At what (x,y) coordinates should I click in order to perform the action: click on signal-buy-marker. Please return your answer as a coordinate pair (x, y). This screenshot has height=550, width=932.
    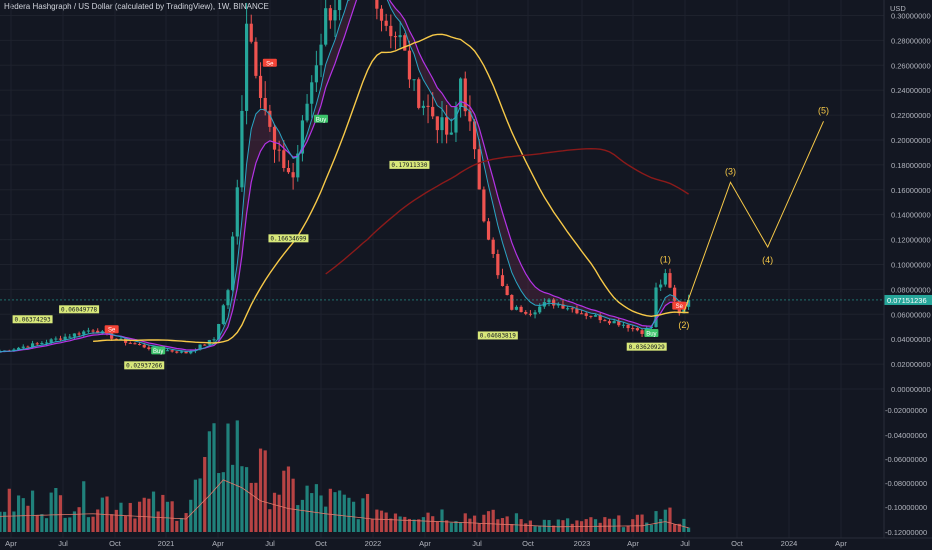
    Looking at the image, I should click on (321, 118).